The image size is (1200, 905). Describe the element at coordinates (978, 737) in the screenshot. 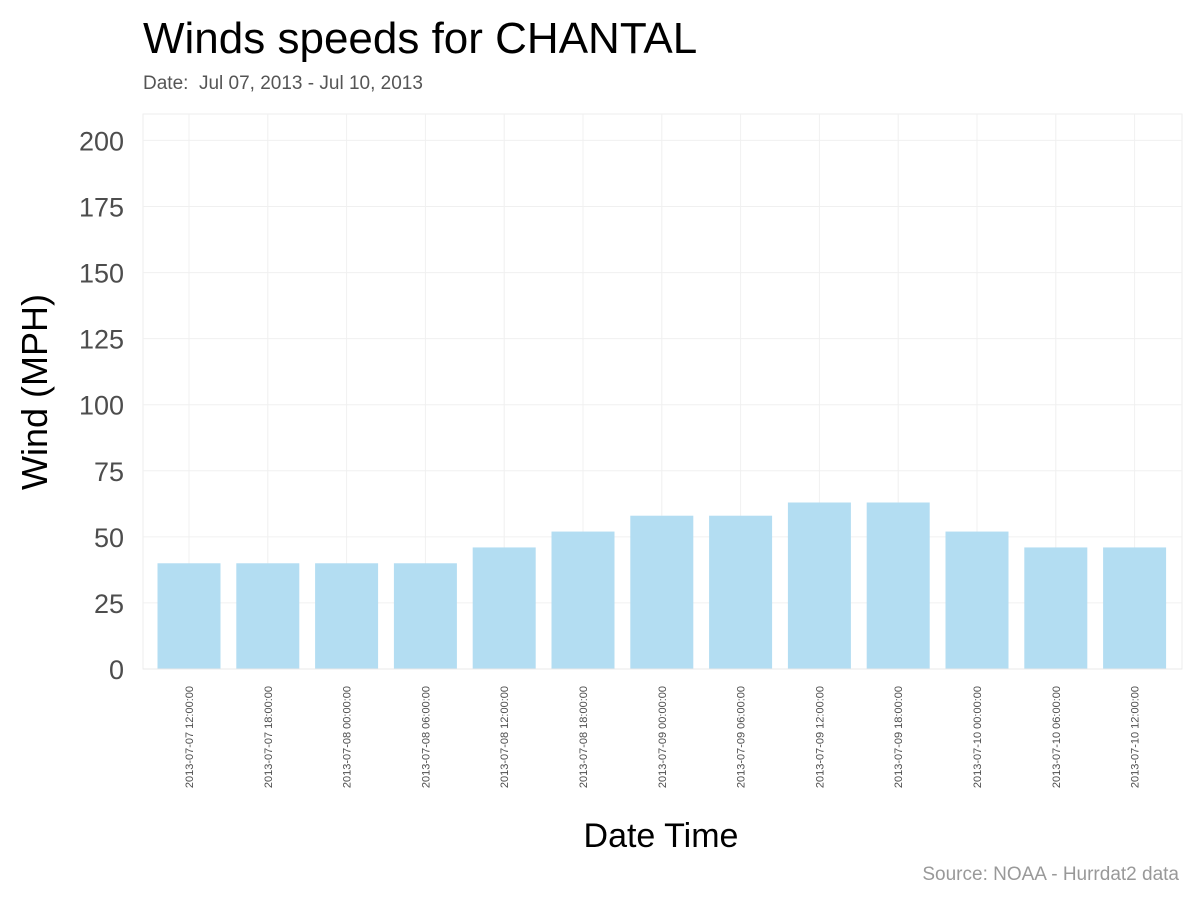

I see `x-tick-label: 2013-07-10 00:00:00` at that location.